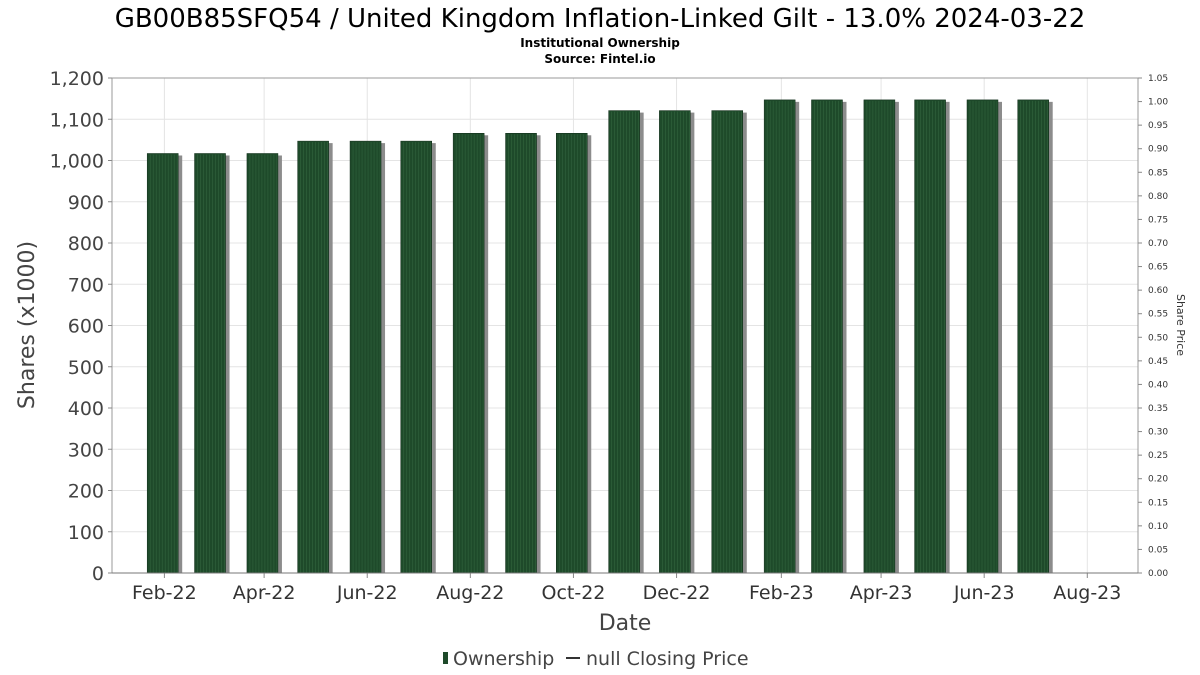 This screenshot has height=675, width=1200. Describe the element at coordinates (77, 79) in the screenshot. I see `y-tick-label: 1,200` at that location.